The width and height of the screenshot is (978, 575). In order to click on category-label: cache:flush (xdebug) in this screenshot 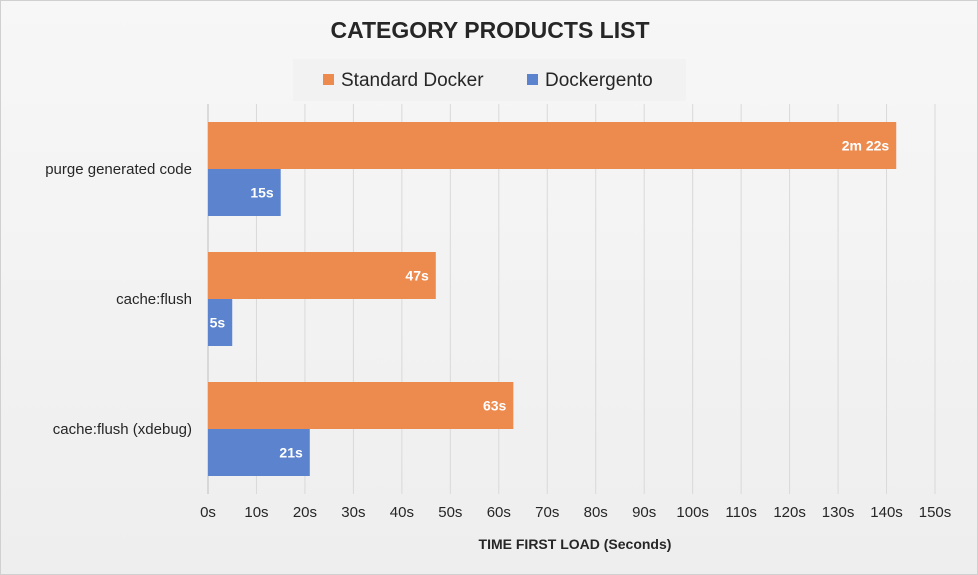, I will do `click(122, 429)`.